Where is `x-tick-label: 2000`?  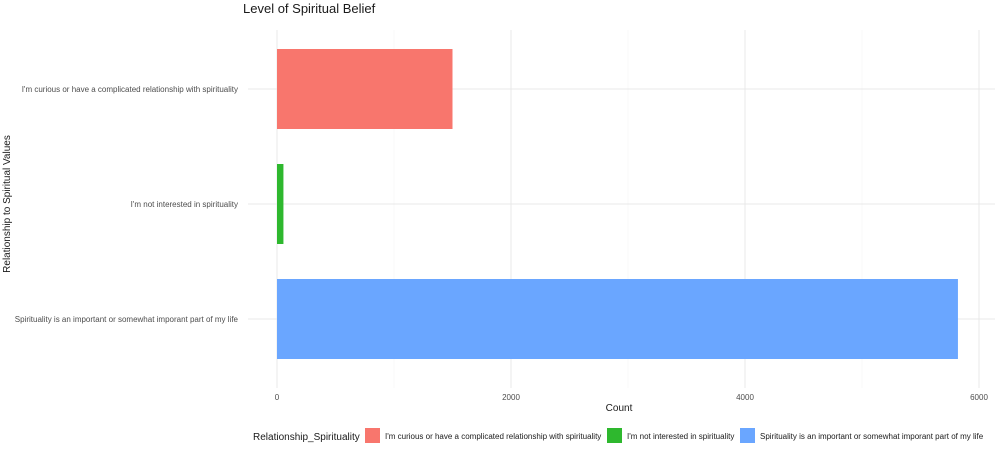 x-tick-label: 2000 is located at coordinates (511, 397).